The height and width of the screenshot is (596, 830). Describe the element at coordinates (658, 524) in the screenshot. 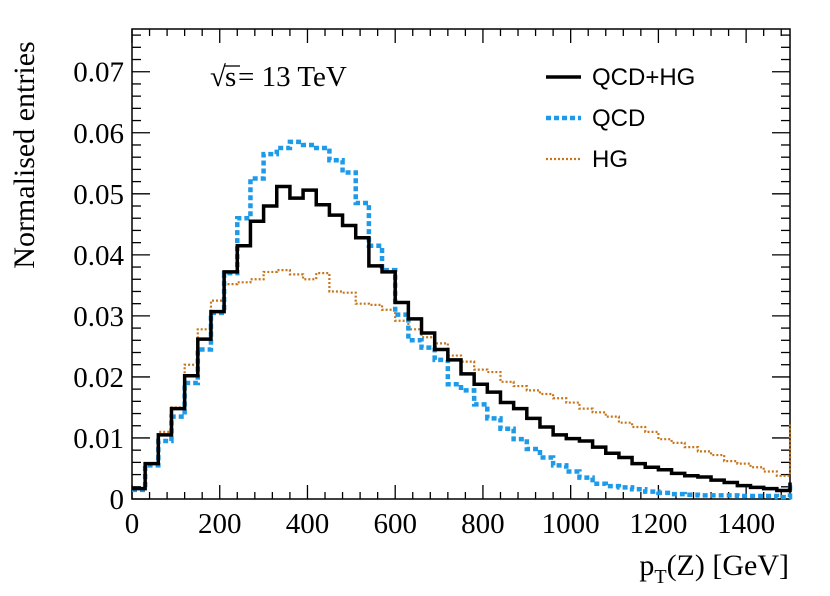

I see `x-tick-label: 1200` at that location.